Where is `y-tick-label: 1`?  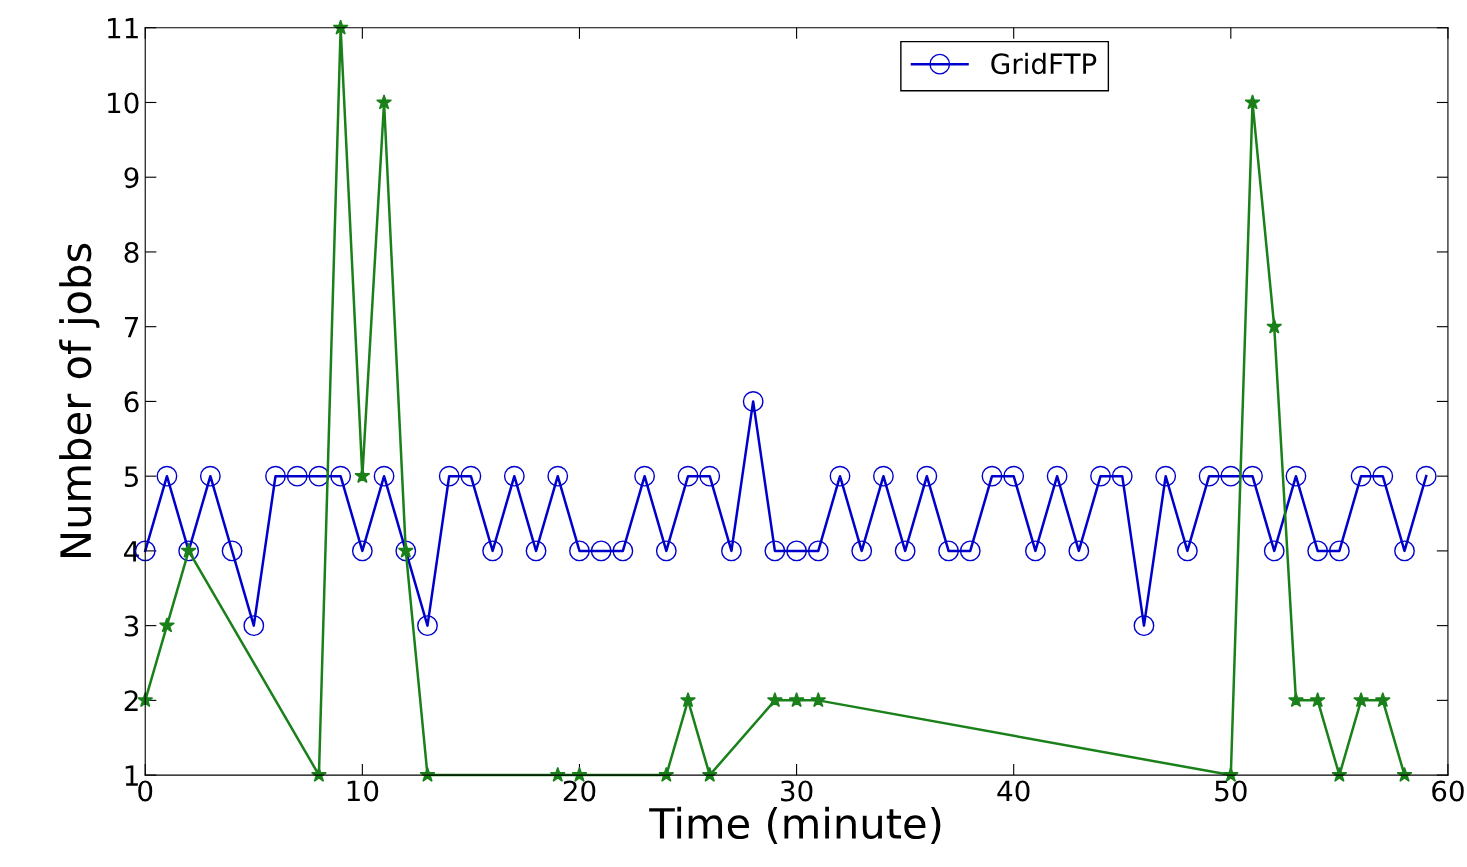 y-tick-label: 1 is located at coordinates (131, 775).